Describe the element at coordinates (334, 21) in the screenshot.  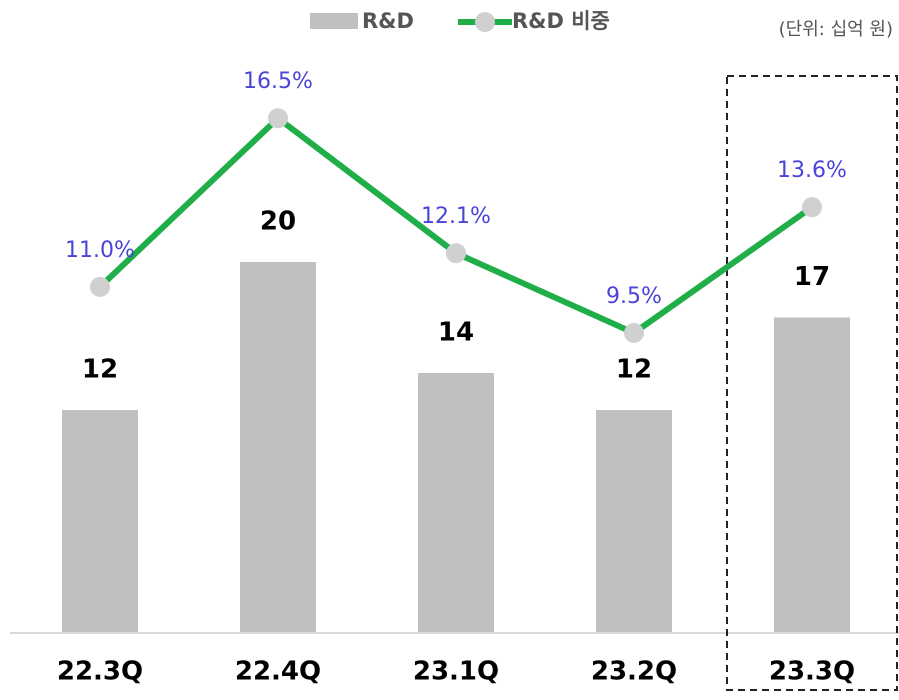
I see `legend-swatch-bar` at that location.